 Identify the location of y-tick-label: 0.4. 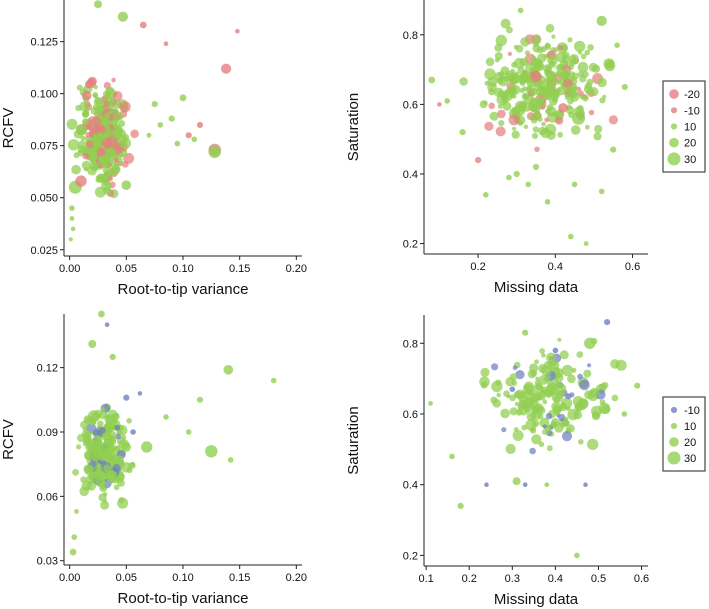
(410, 175).